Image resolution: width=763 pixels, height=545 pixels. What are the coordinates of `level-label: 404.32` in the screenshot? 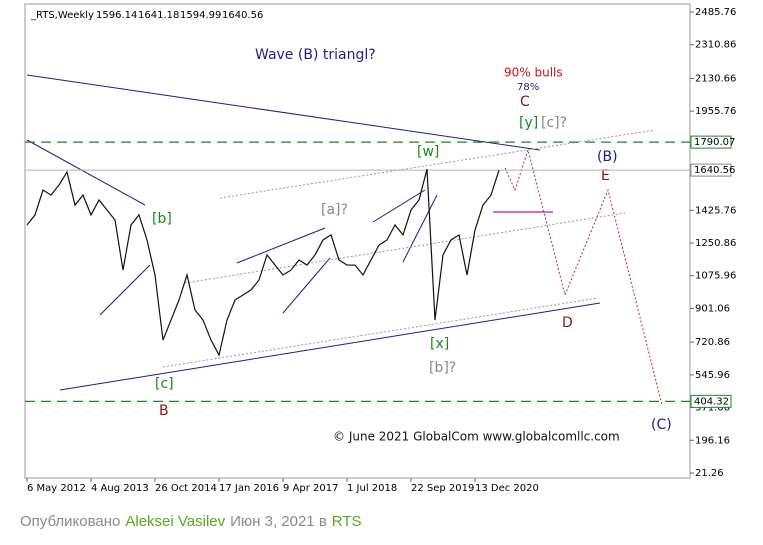 It's located at (711, 401).